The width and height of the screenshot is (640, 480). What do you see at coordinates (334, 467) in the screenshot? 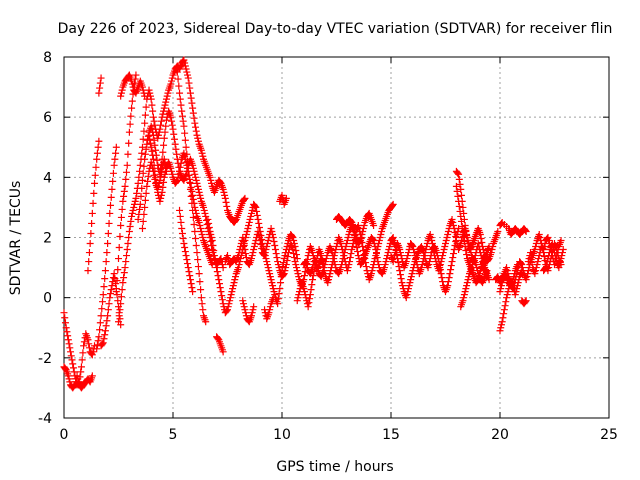
I see `x-axis-label: GPS time / hours` at bounding box center [334, 467].